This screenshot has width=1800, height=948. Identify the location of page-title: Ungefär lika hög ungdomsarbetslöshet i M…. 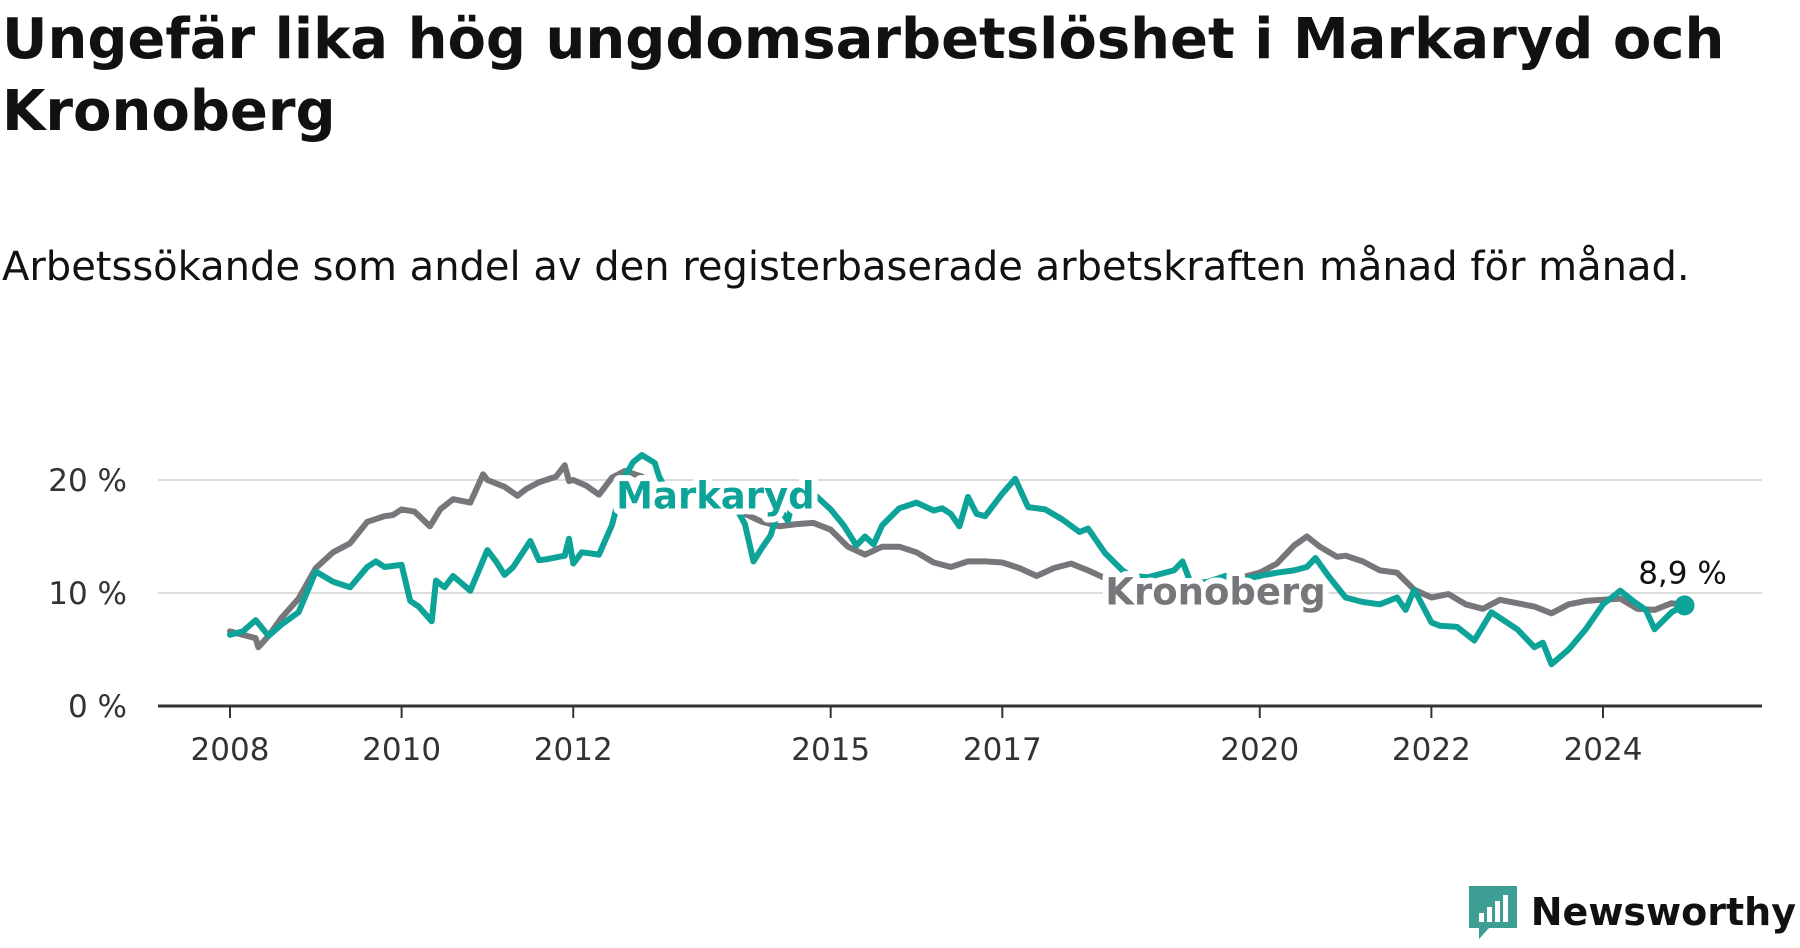
(863, 75).